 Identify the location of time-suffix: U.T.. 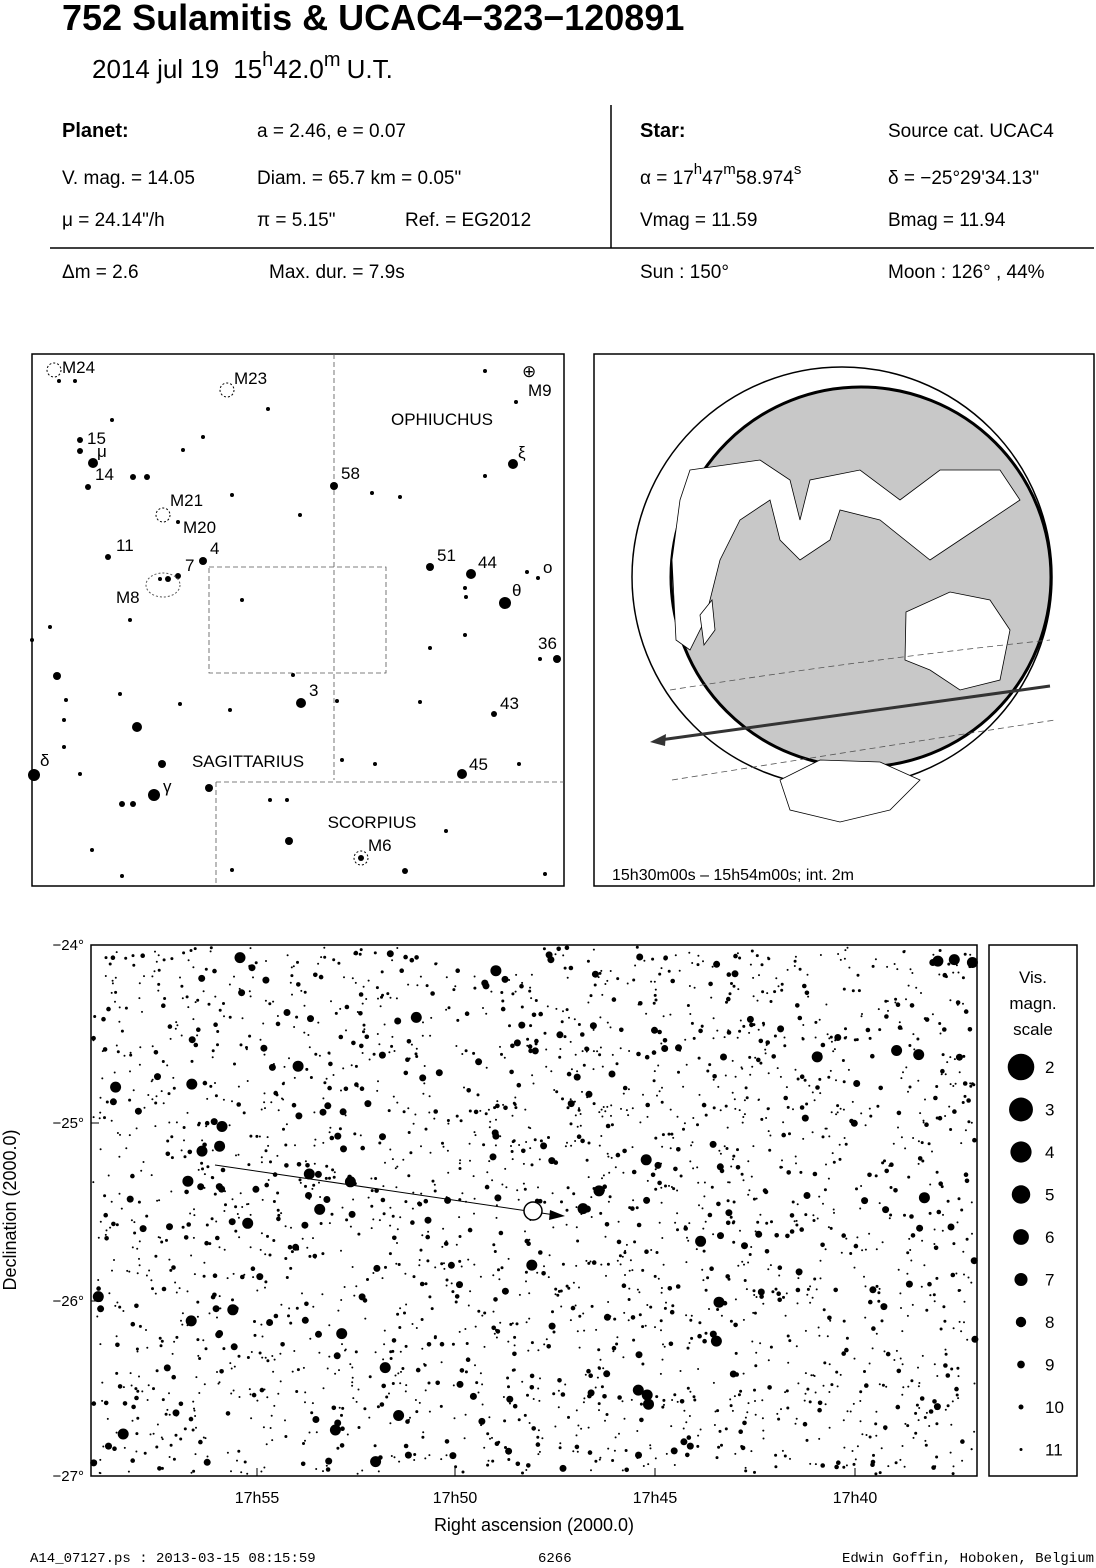
(370, 69).